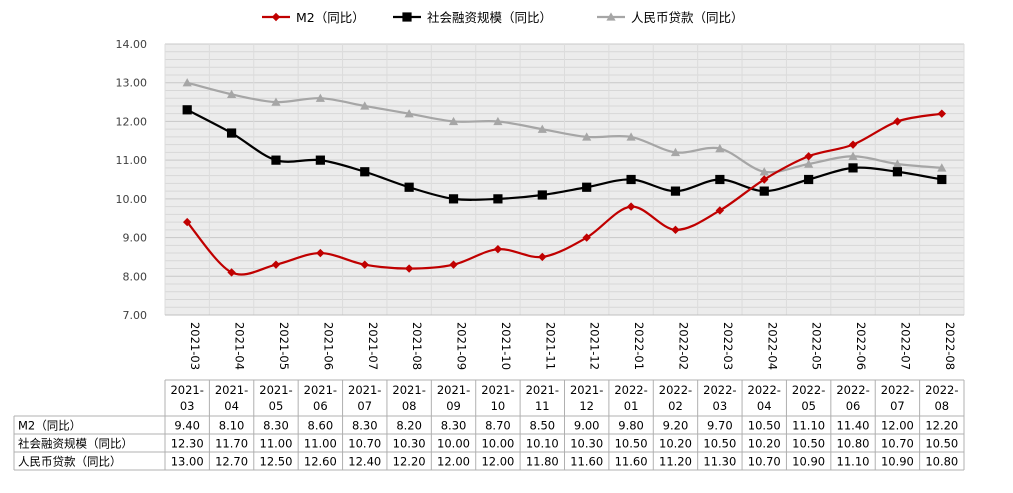  I want to click on table-cell: 9.20, so click(676, 426).